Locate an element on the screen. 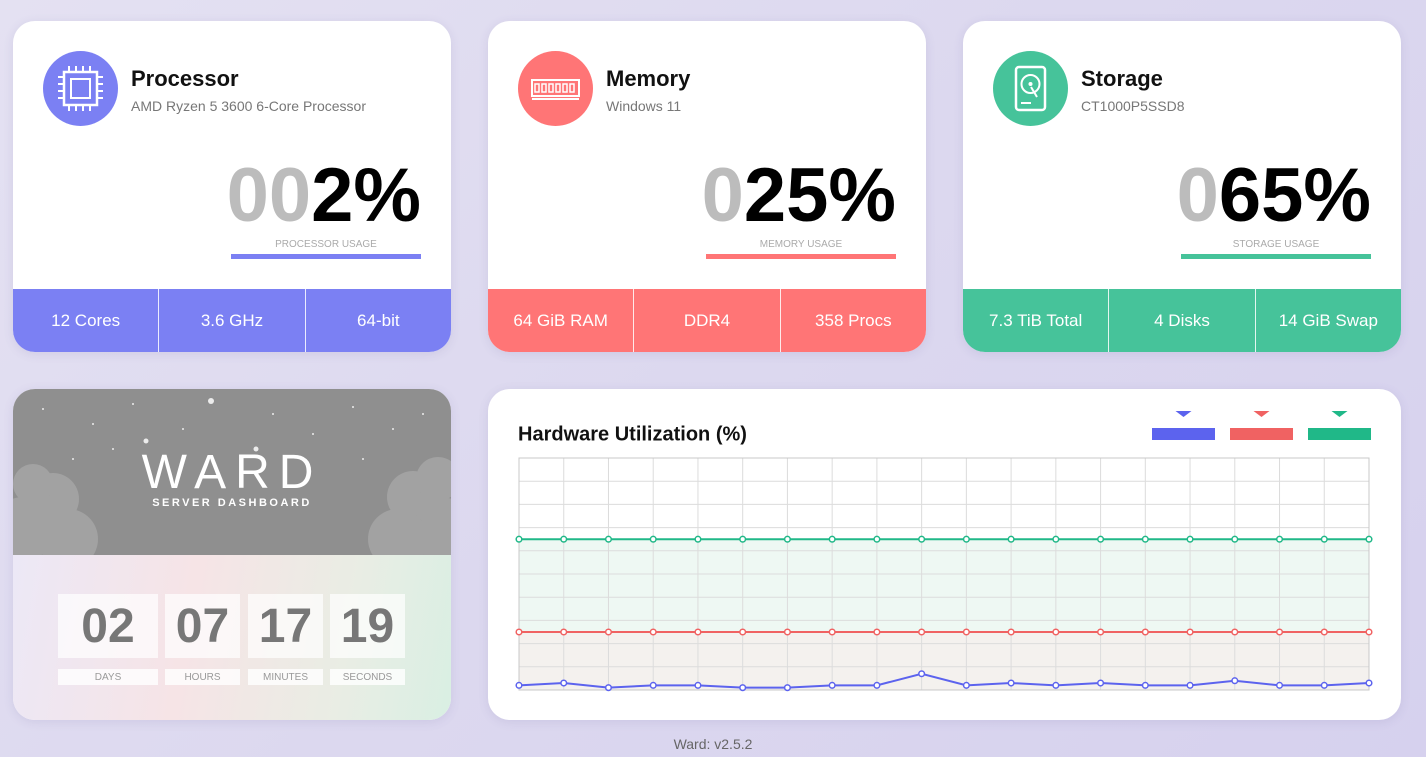 This screenshot has width=1426, height=757. uptime-label: SECONDS is located at coordinates (367, 677).